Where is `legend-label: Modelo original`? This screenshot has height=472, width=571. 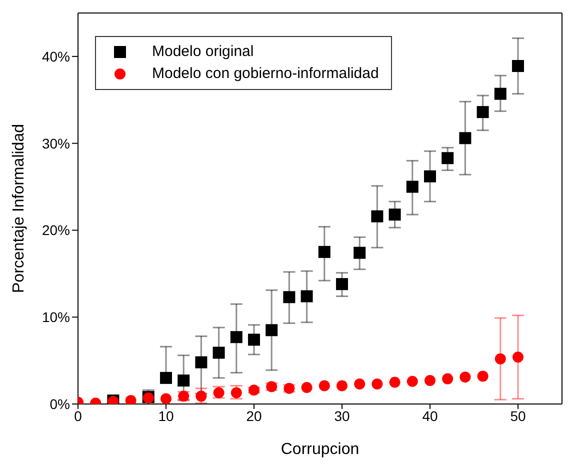
legend-label: Modelo original is located at coordinates (203, 52).